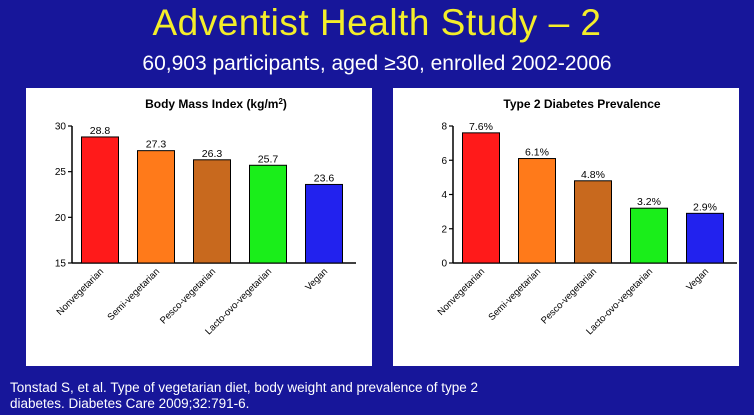 Image resolution: width=754 pixels, height=415 pixels. I want to click on citation-line-2: diabetes. Diabetes Care 2009;32:791-6., so click(130, 403).